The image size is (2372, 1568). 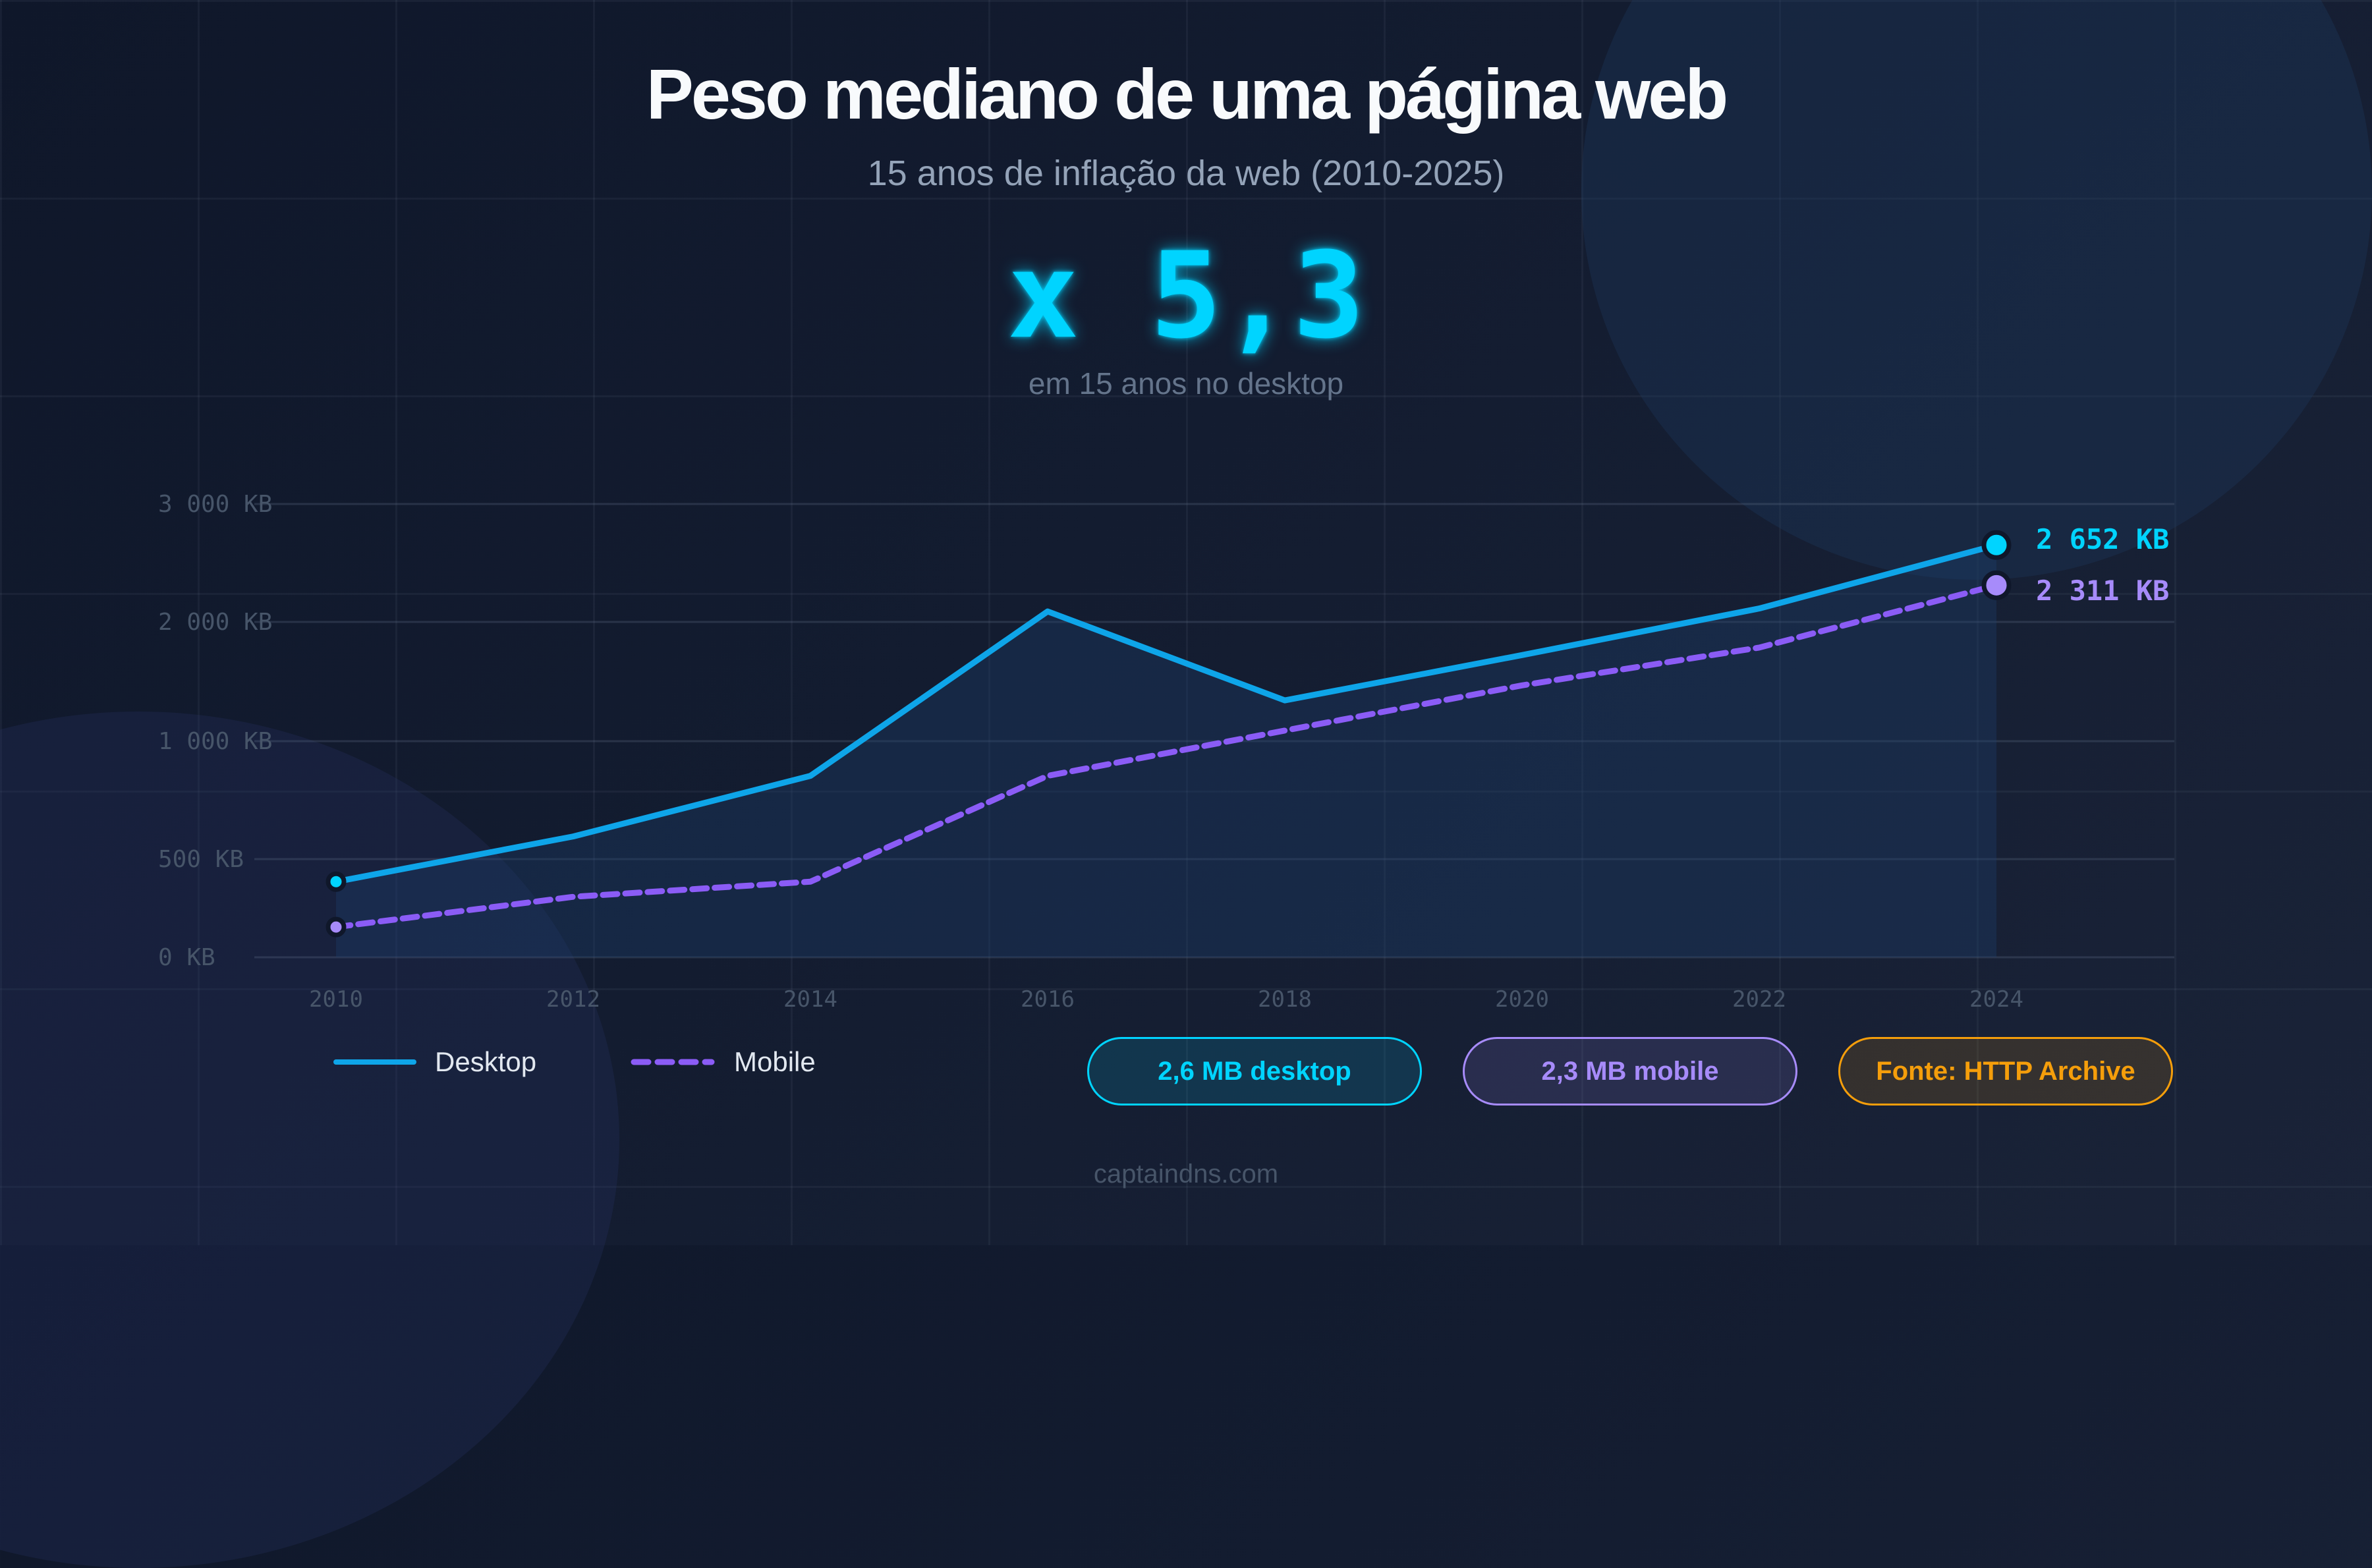 I want to click on svg-text: 3 000 KB, so click(x=215, y=504).